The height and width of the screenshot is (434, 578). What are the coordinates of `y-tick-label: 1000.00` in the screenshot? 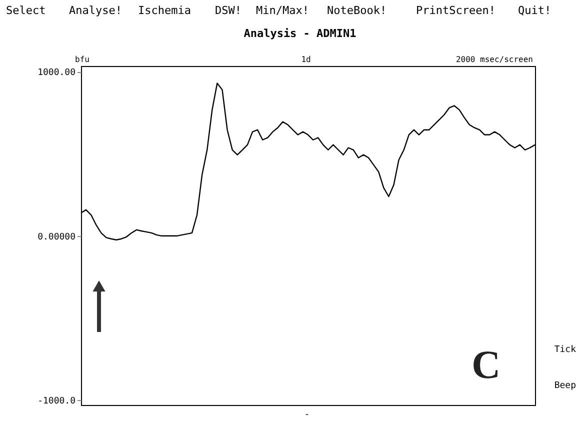 It's located at (57, 73).